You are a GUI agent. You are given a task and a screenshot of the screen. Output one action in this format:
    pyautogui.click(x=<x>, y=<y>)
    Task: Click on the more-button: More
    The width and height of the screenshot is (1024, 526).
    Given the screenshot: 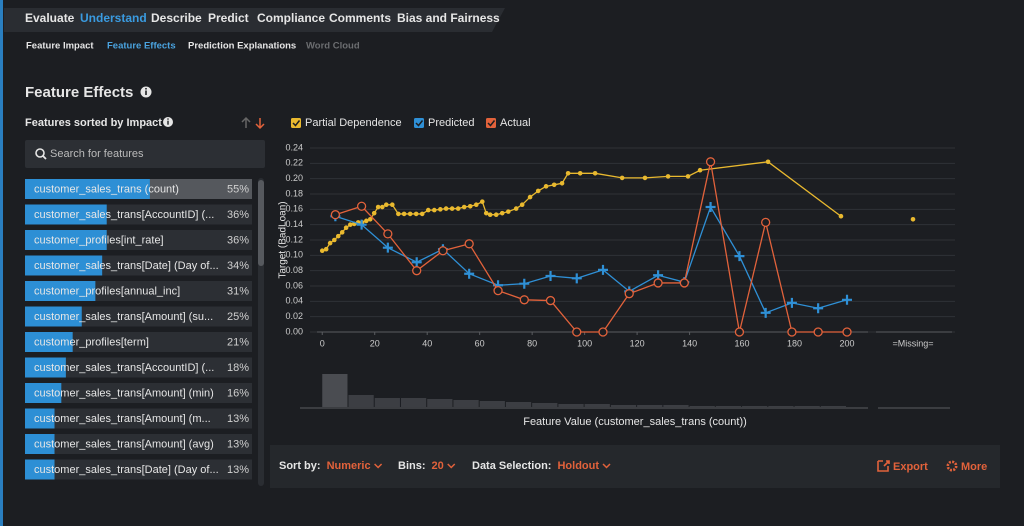 What is the action you would take?
    pyautogui.click(x=974, y=467)
    